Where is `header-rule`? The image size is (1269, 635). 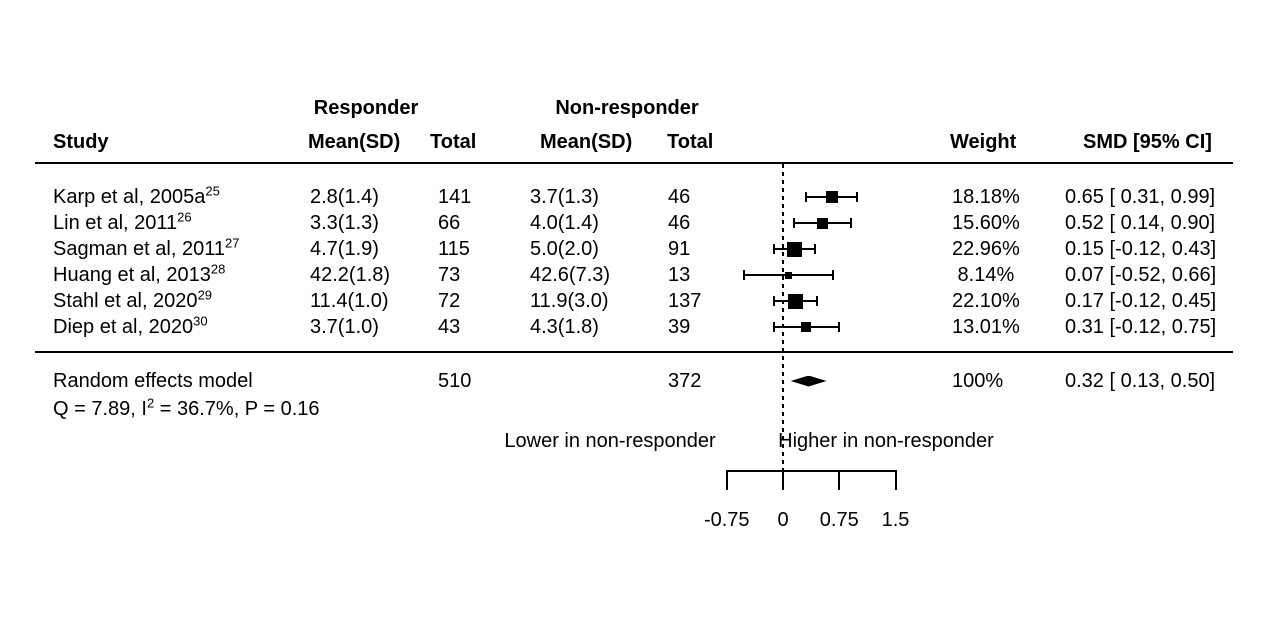 header-rule is located at coordinates (634, 163).